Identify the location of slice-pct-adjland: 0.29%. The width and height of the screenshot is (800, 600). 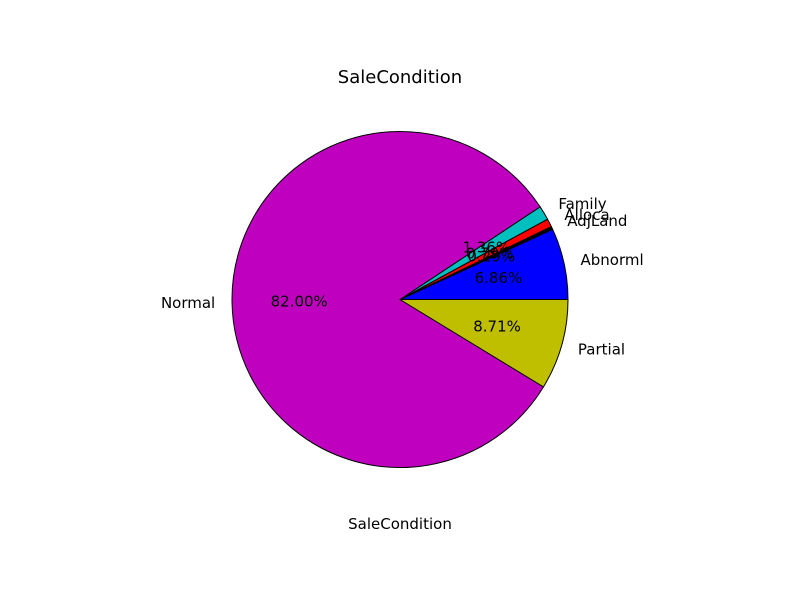
(491, 257).